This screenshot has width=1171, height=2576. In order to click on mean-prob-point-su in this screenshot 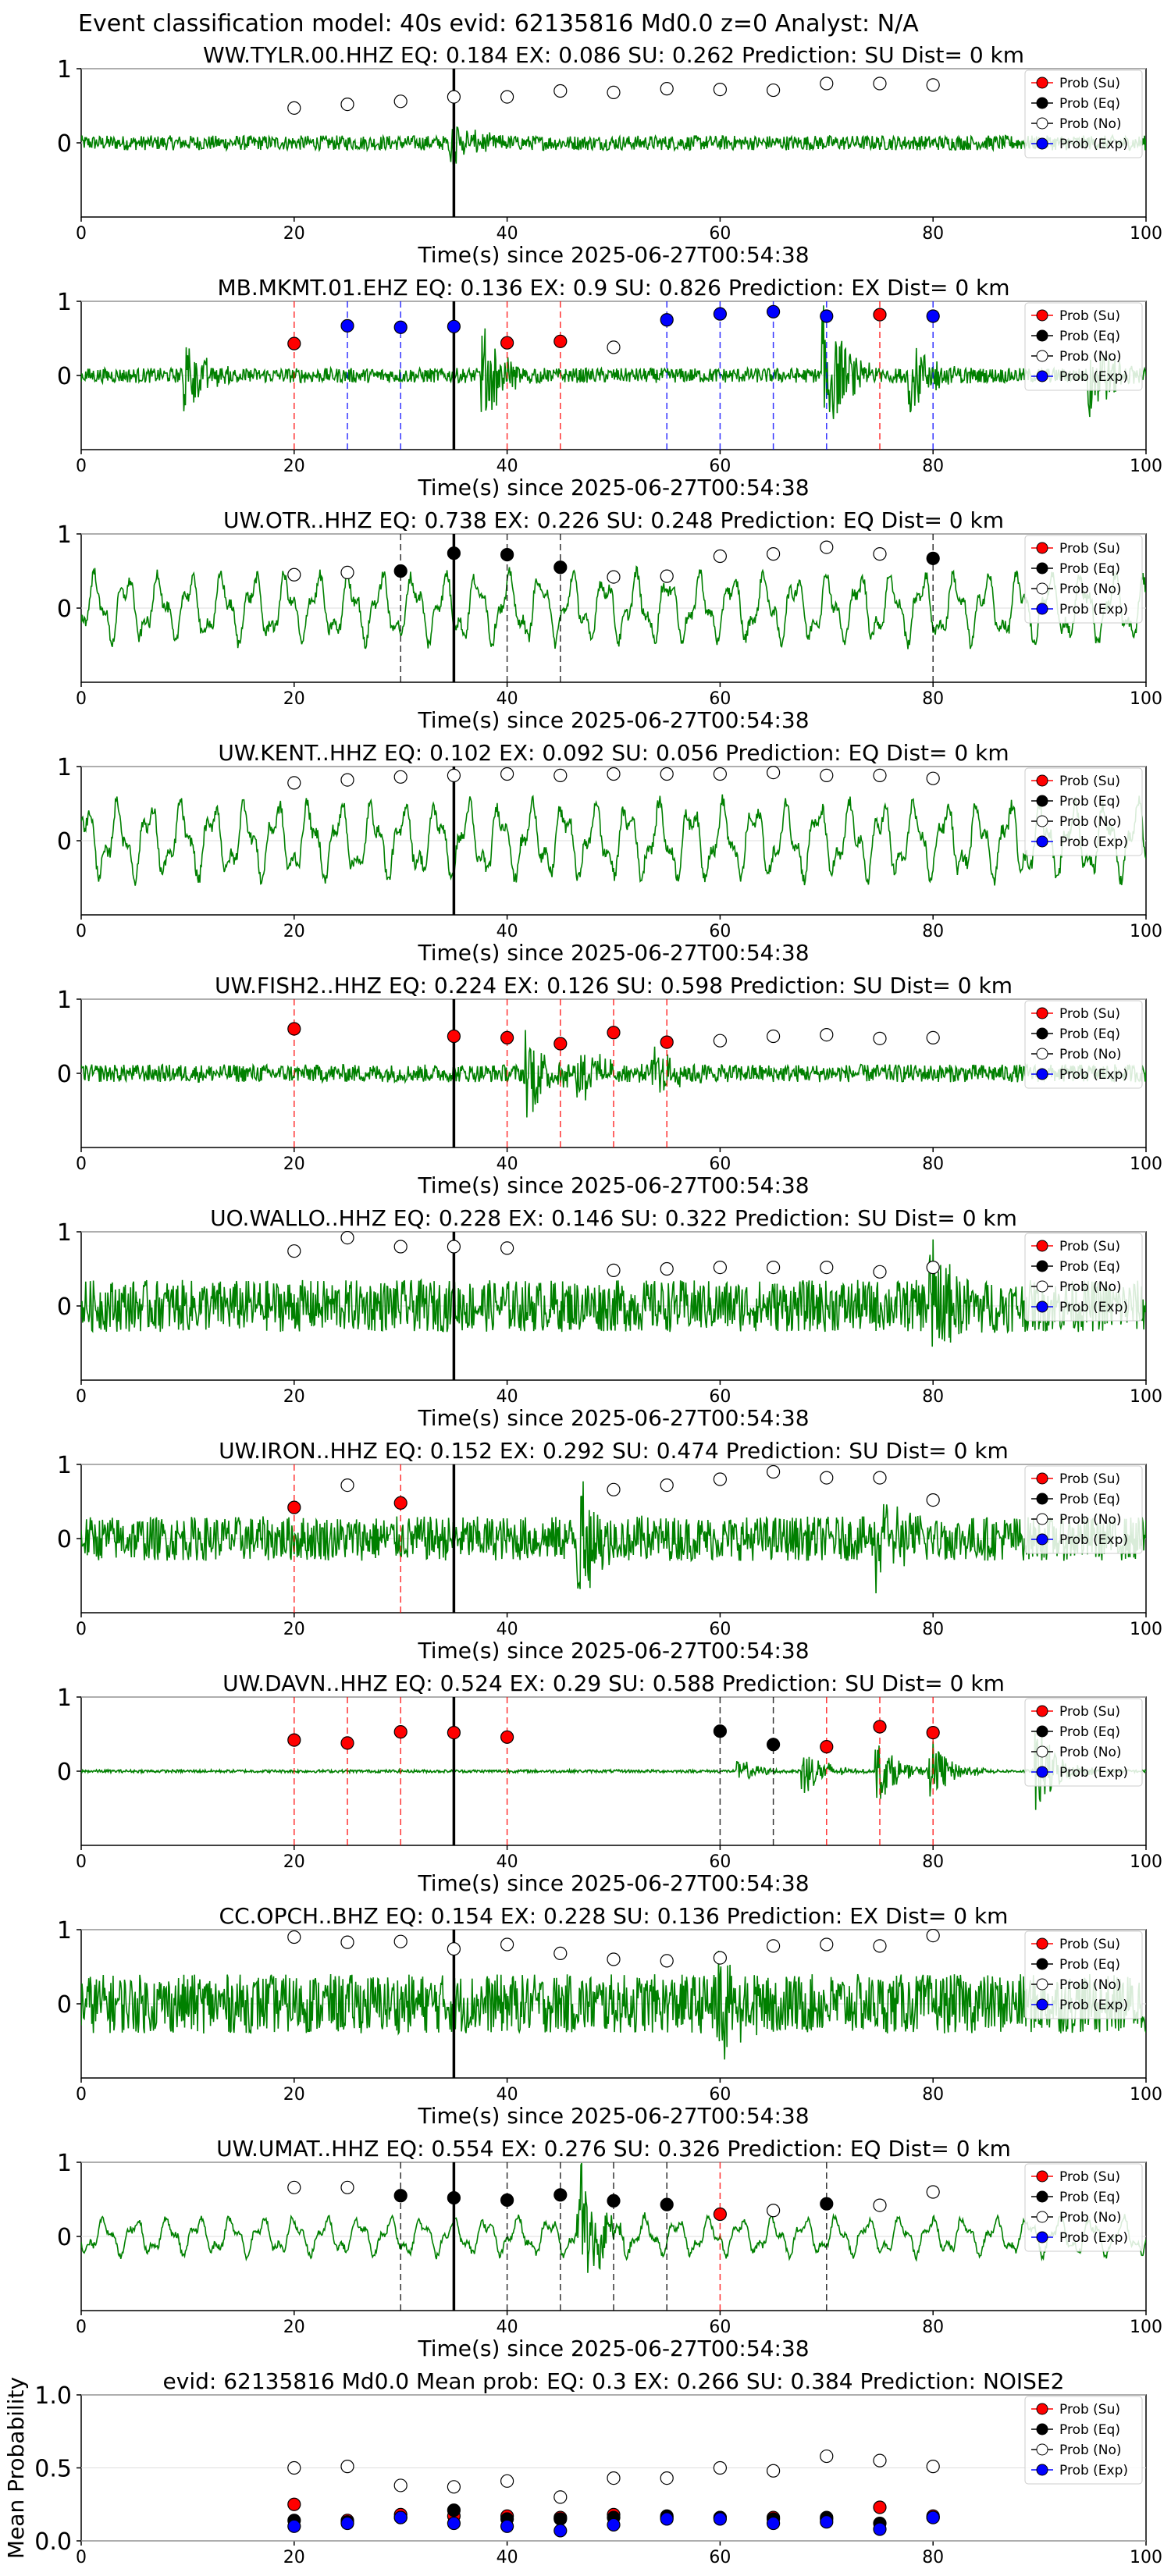, I will do `click(294, 2504)`.